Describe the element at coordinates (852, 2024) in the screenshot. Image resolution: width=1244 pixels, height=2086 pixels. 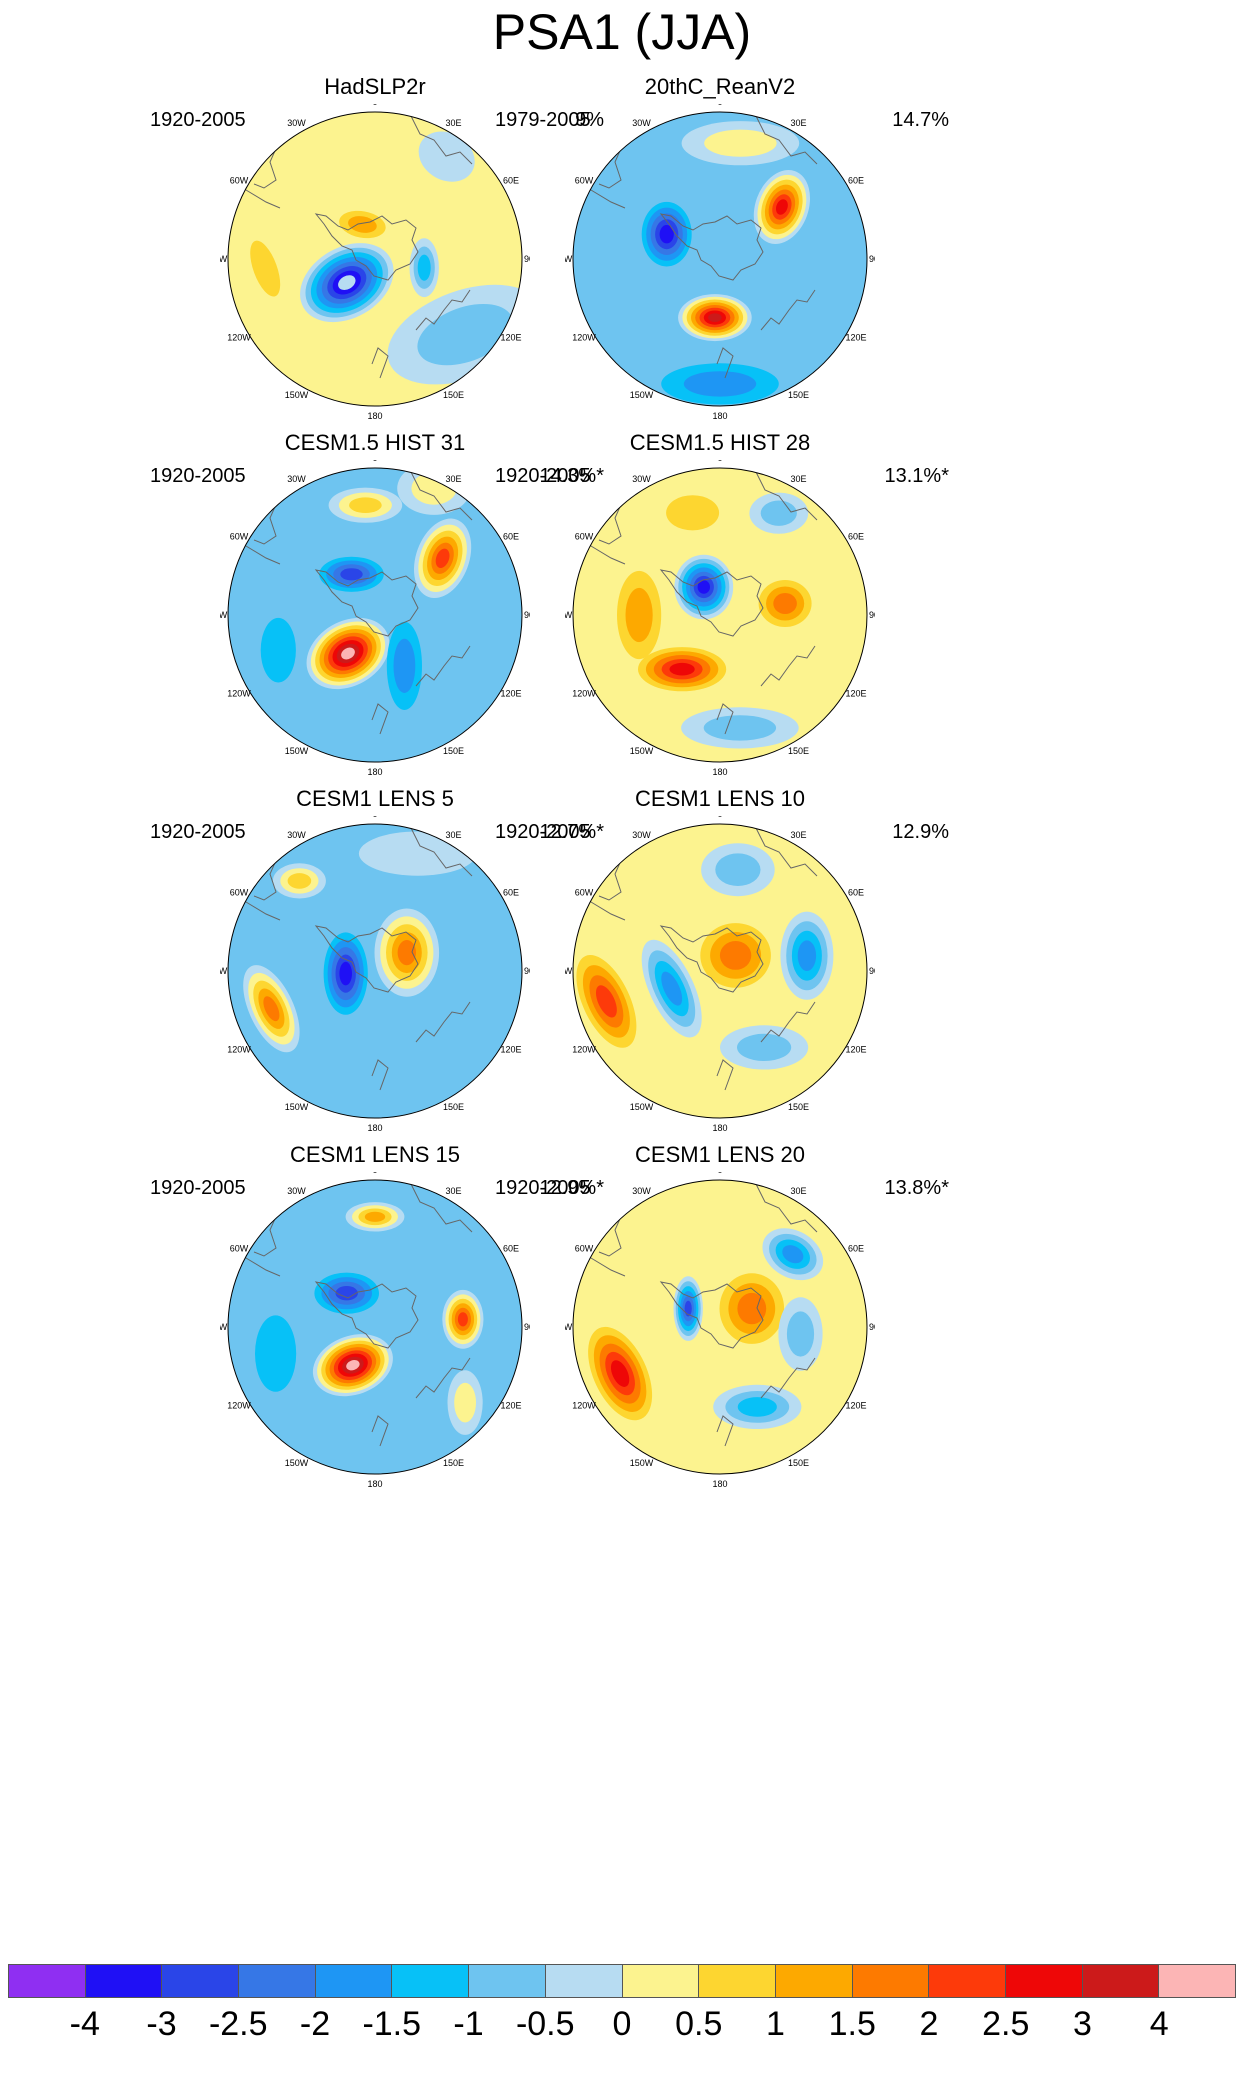
I see `colorbar-tick-label: 1.5` at that location.